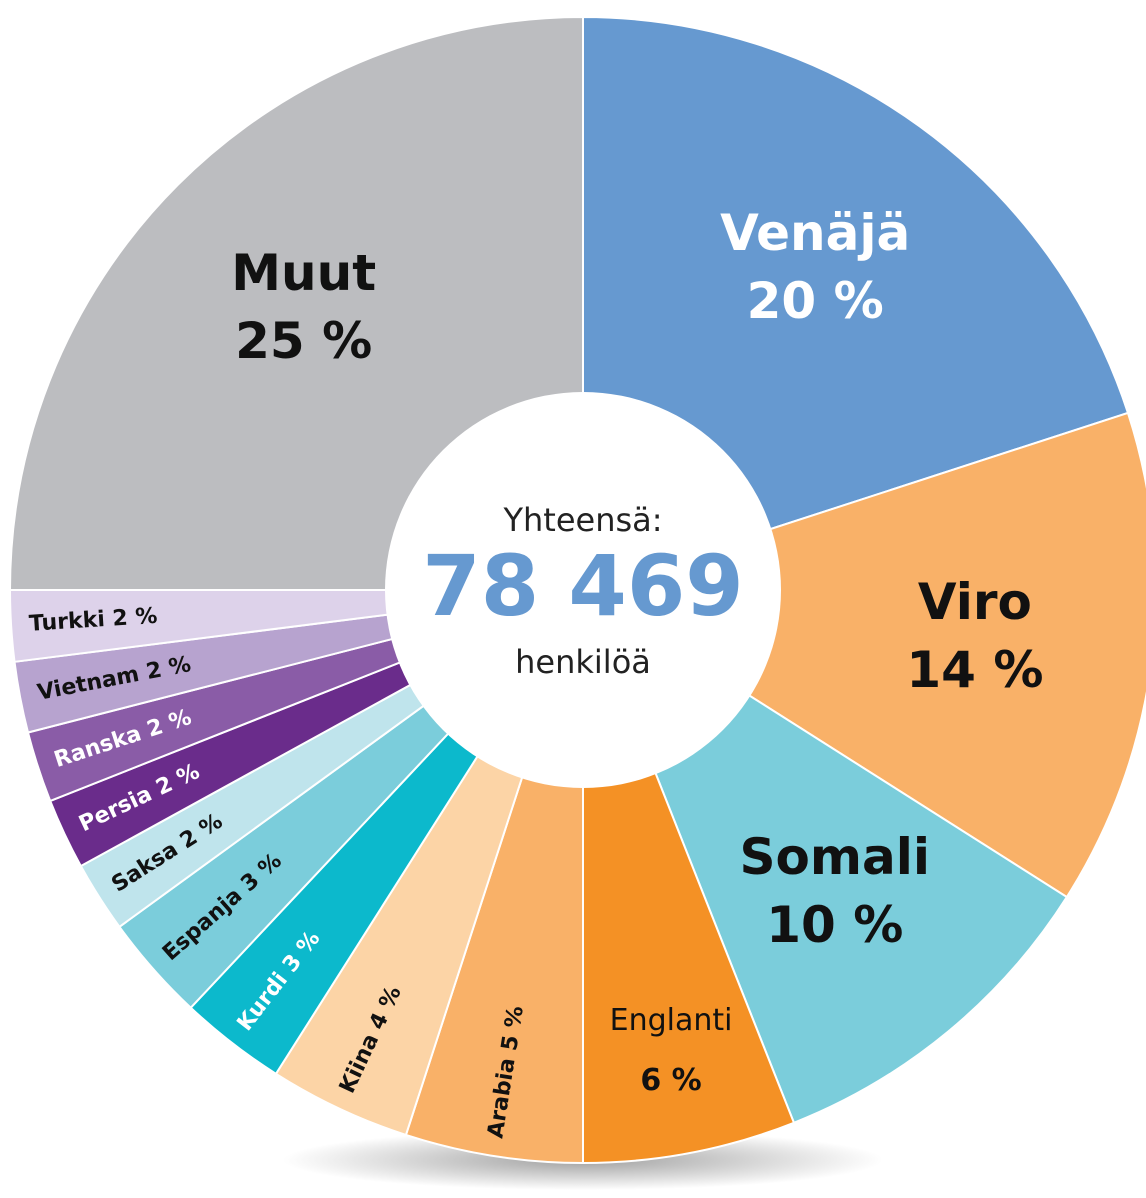  Describe the element at coordinates (834, 925) in the screenshot. I see `slice-value-label: 10 %` at that location.